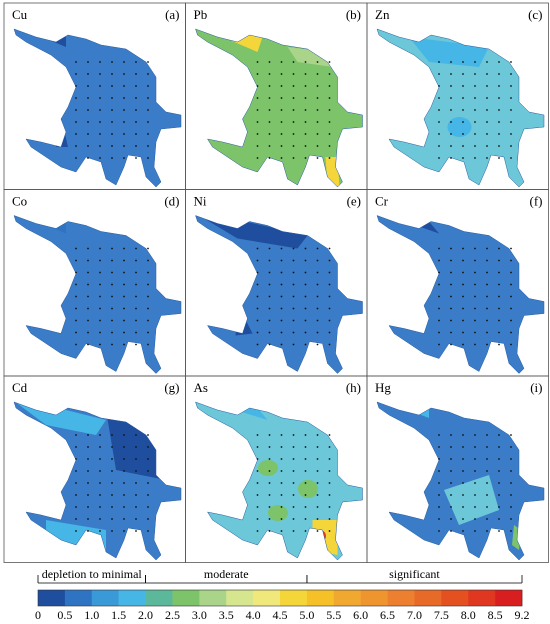 This screenshot has height=624, width=550. Describe the element at coordinates (522, 615) in the screenshot. I see `colorbar-tick-label: 9.2` at that location.